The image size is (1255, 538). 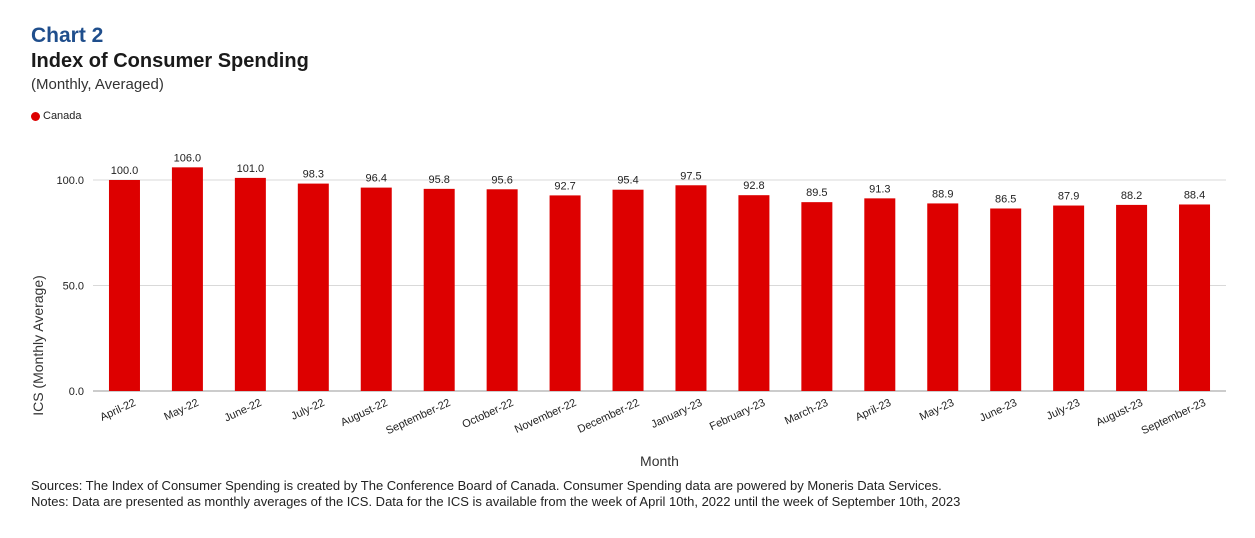 I want to click on x-tick-label: December-22, so click(x=608, y=416).